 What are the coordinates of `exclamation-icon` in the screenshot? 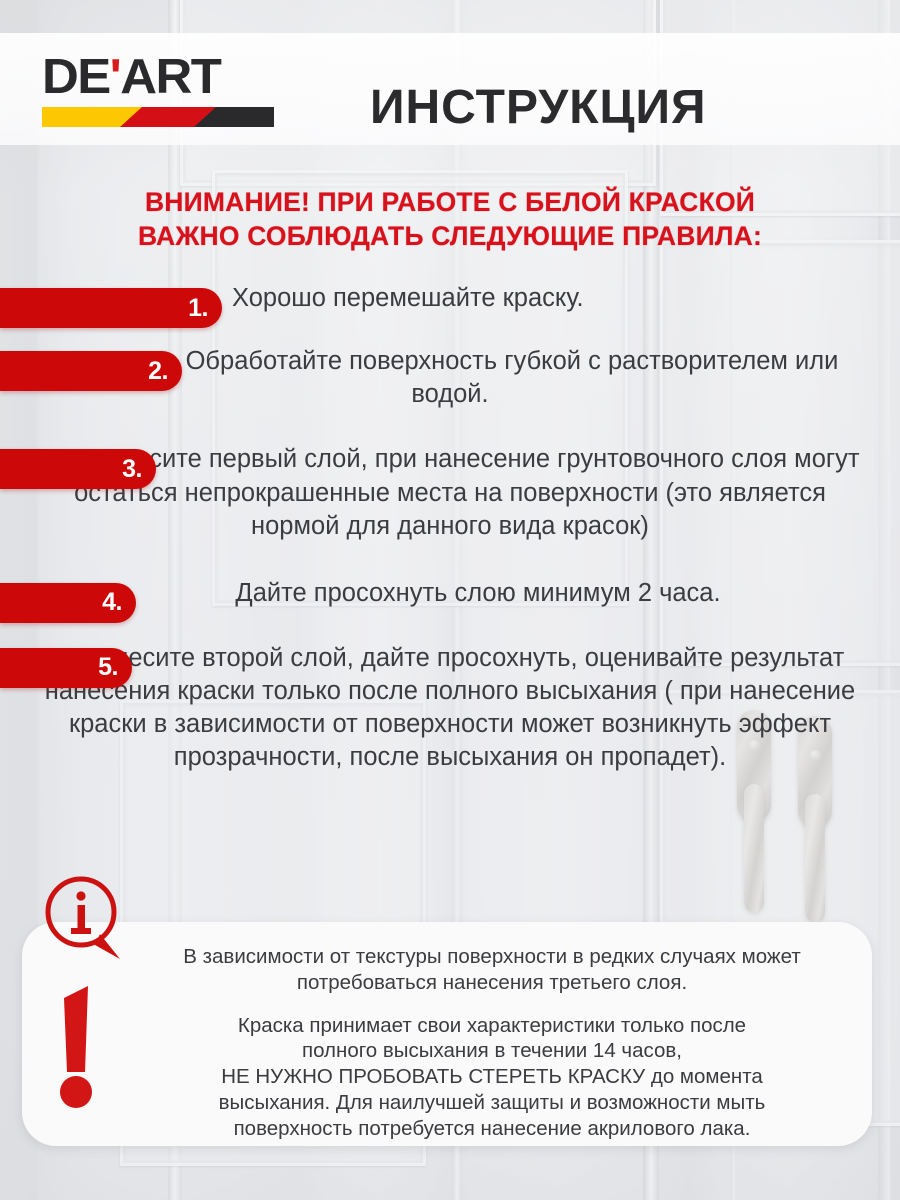 It's located at (76, 1047).